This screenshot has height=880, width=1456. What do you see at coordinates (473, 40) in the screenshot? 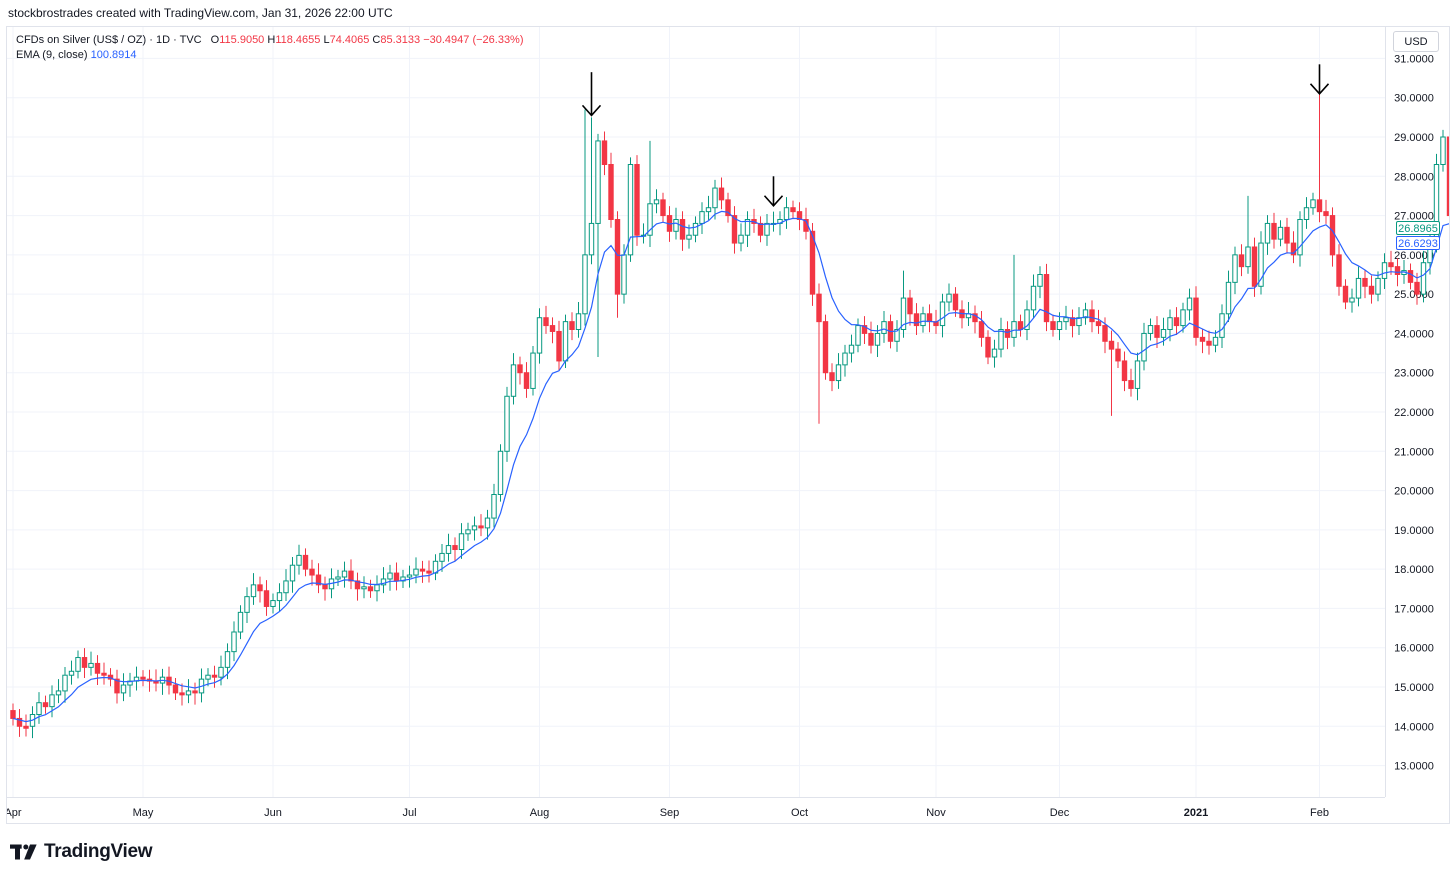
I see `change-value: −30.4947 (−26.33%)` at bounding box center [473, 40].